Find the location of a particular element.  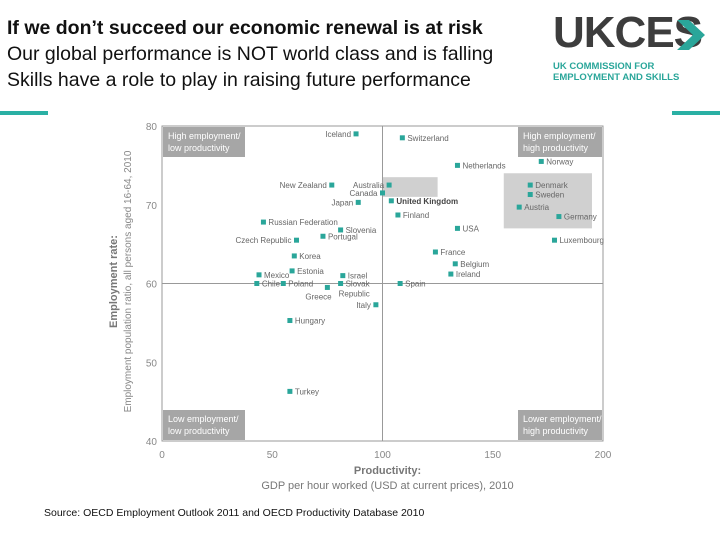

point-label-australia: Australia is located at coordinates (369, 185).